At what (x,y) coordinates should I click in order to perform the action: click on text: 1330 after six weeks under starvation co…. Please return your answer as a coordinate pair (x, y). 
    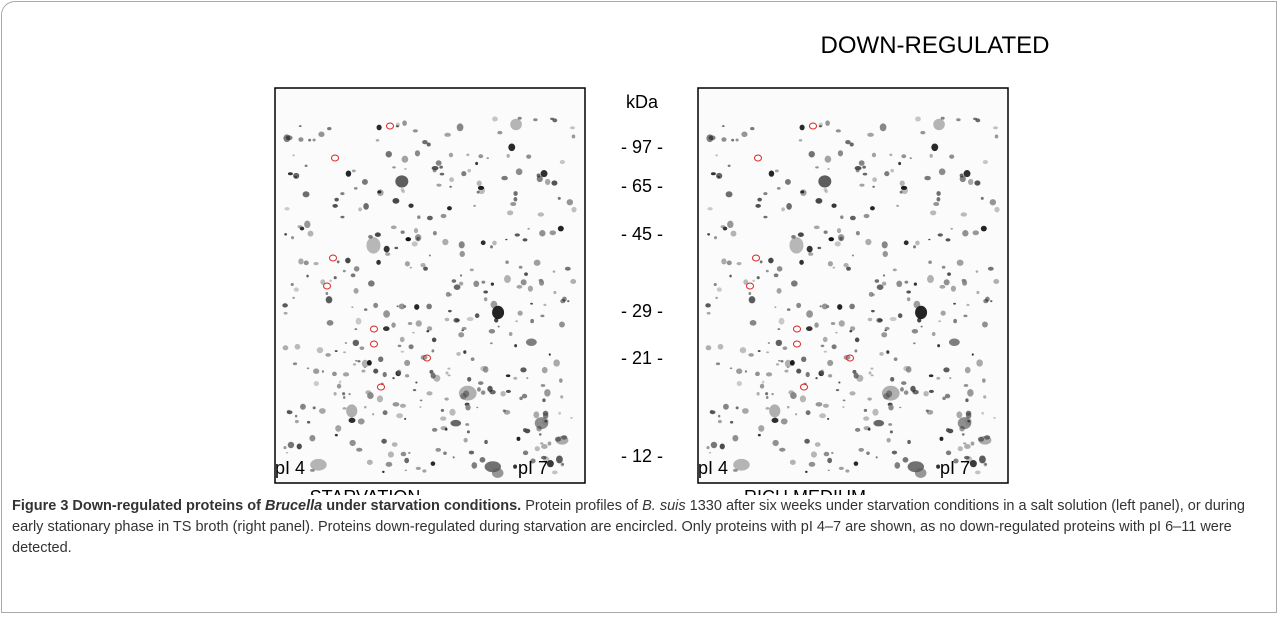
    Looking at the image, I should click on (628, 527).